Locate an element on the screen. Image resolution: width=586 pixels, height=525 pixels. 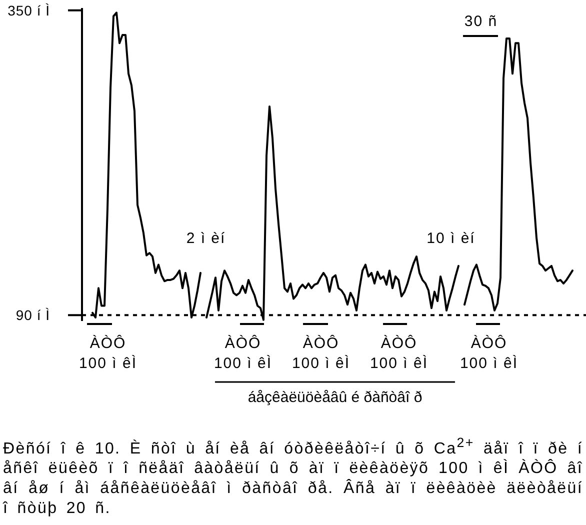
text: áåçêàëüöèåâû é ðàñòâî ð is located at coordinates (335, 397).